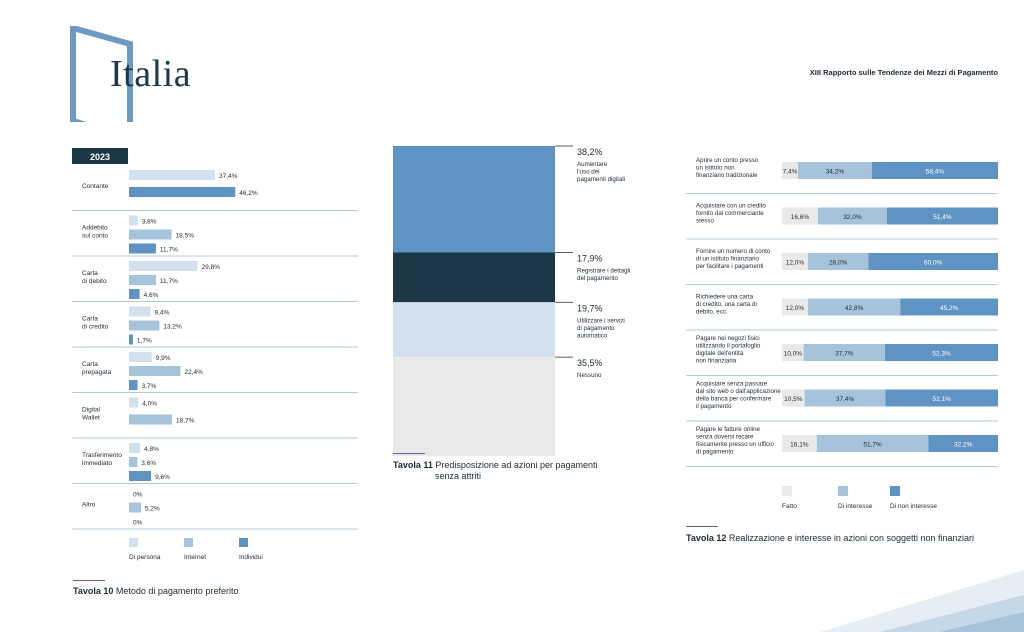 This screenshot has height=632, width=1024. Describe the element at coordinates (89, 505) in the screenshot. I see `category-label: Altro` at that location.